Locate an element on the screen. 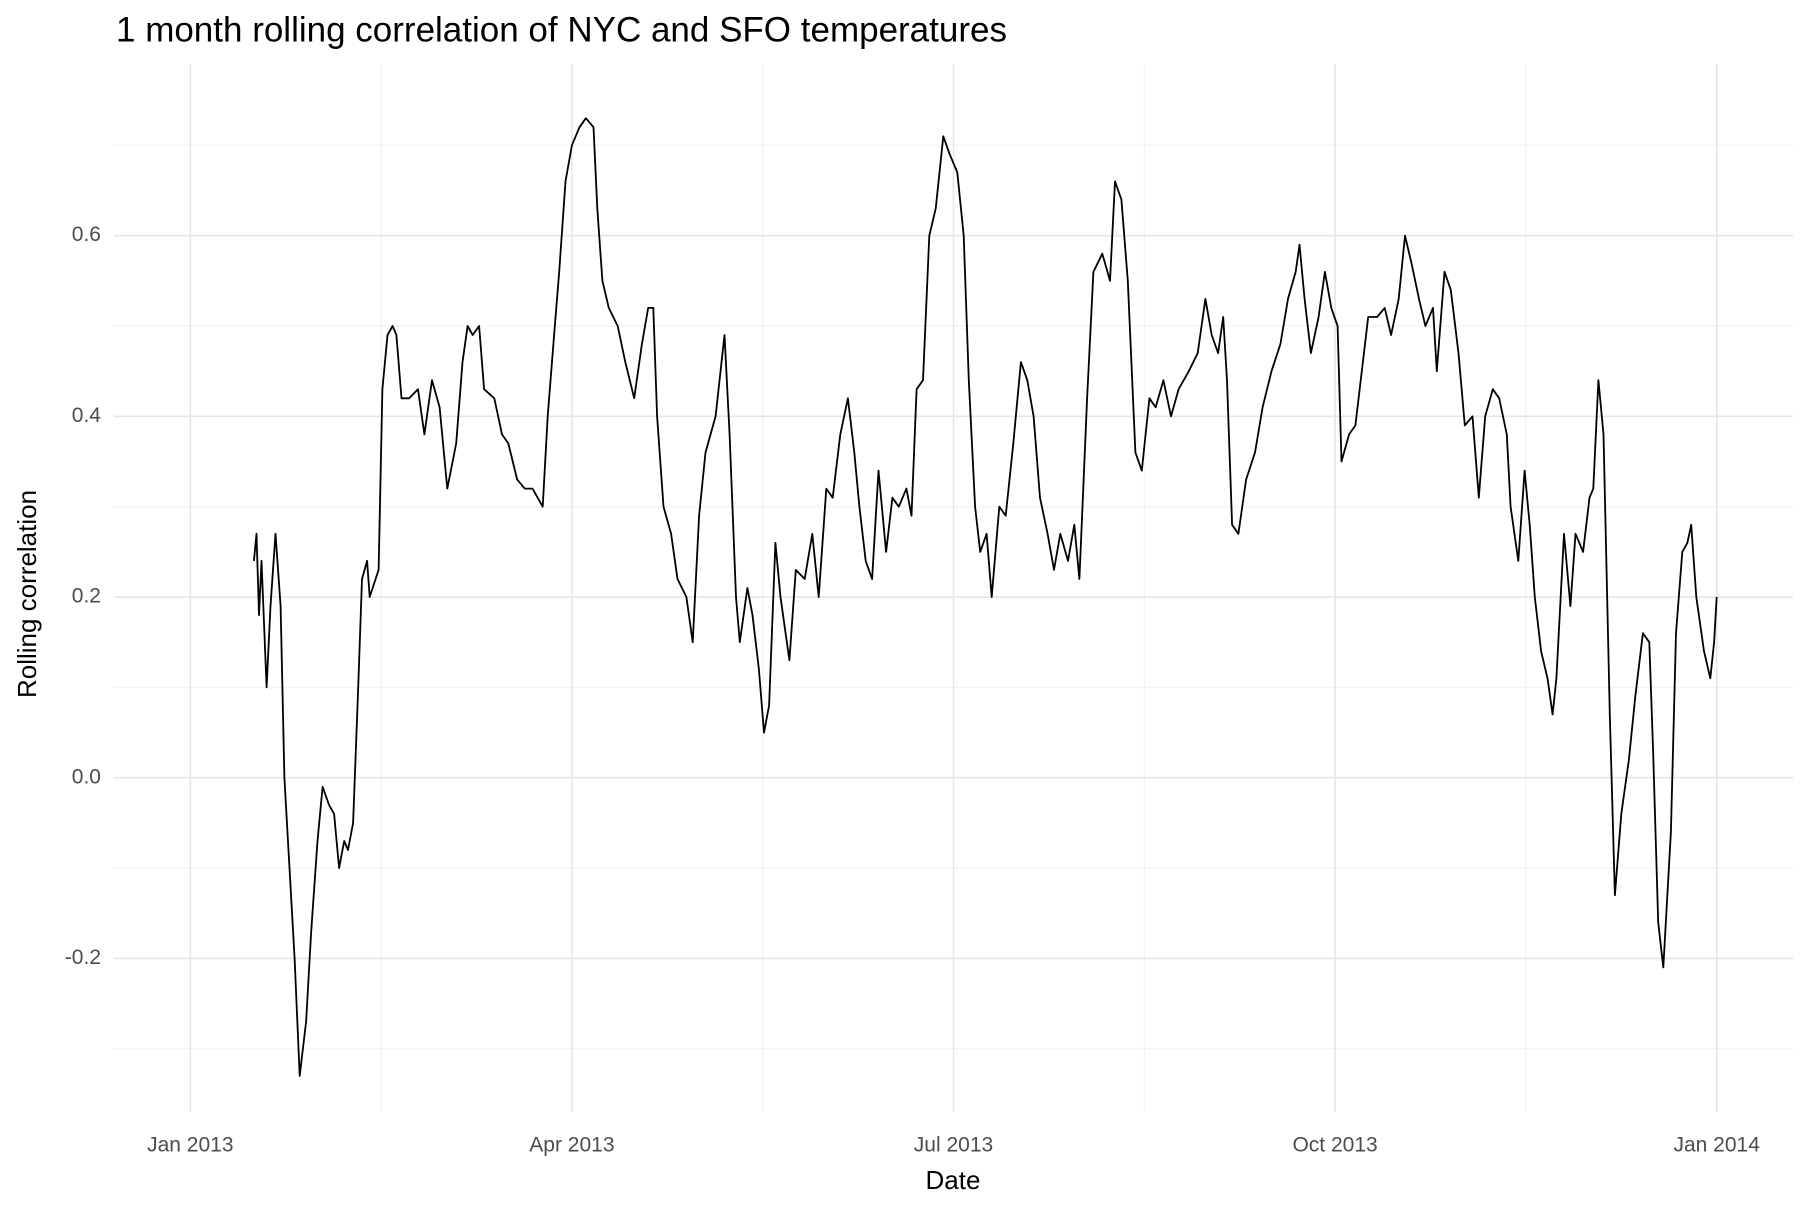  x-tick-label: Apr 2013 is located at coordinates (571, 1145).